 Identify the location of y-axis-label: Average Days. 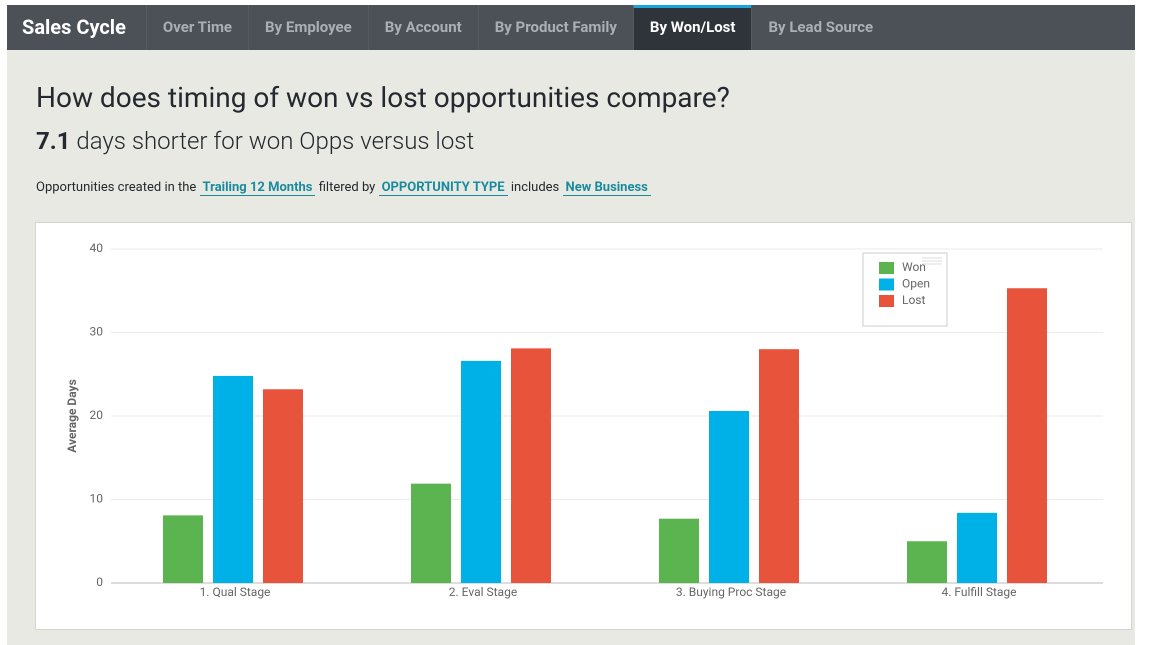
(72, 416).